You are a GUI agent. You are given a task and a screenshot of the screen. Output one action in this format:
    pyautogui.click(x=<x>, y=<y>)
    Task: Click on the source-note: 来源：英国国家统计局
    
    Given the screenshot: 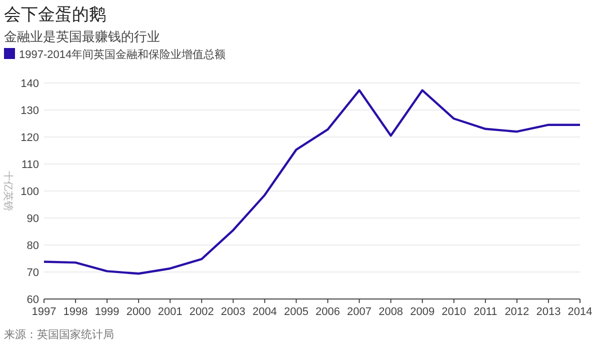 What is the action you would take?
    pyautogui.click(x=59, y=334)
    